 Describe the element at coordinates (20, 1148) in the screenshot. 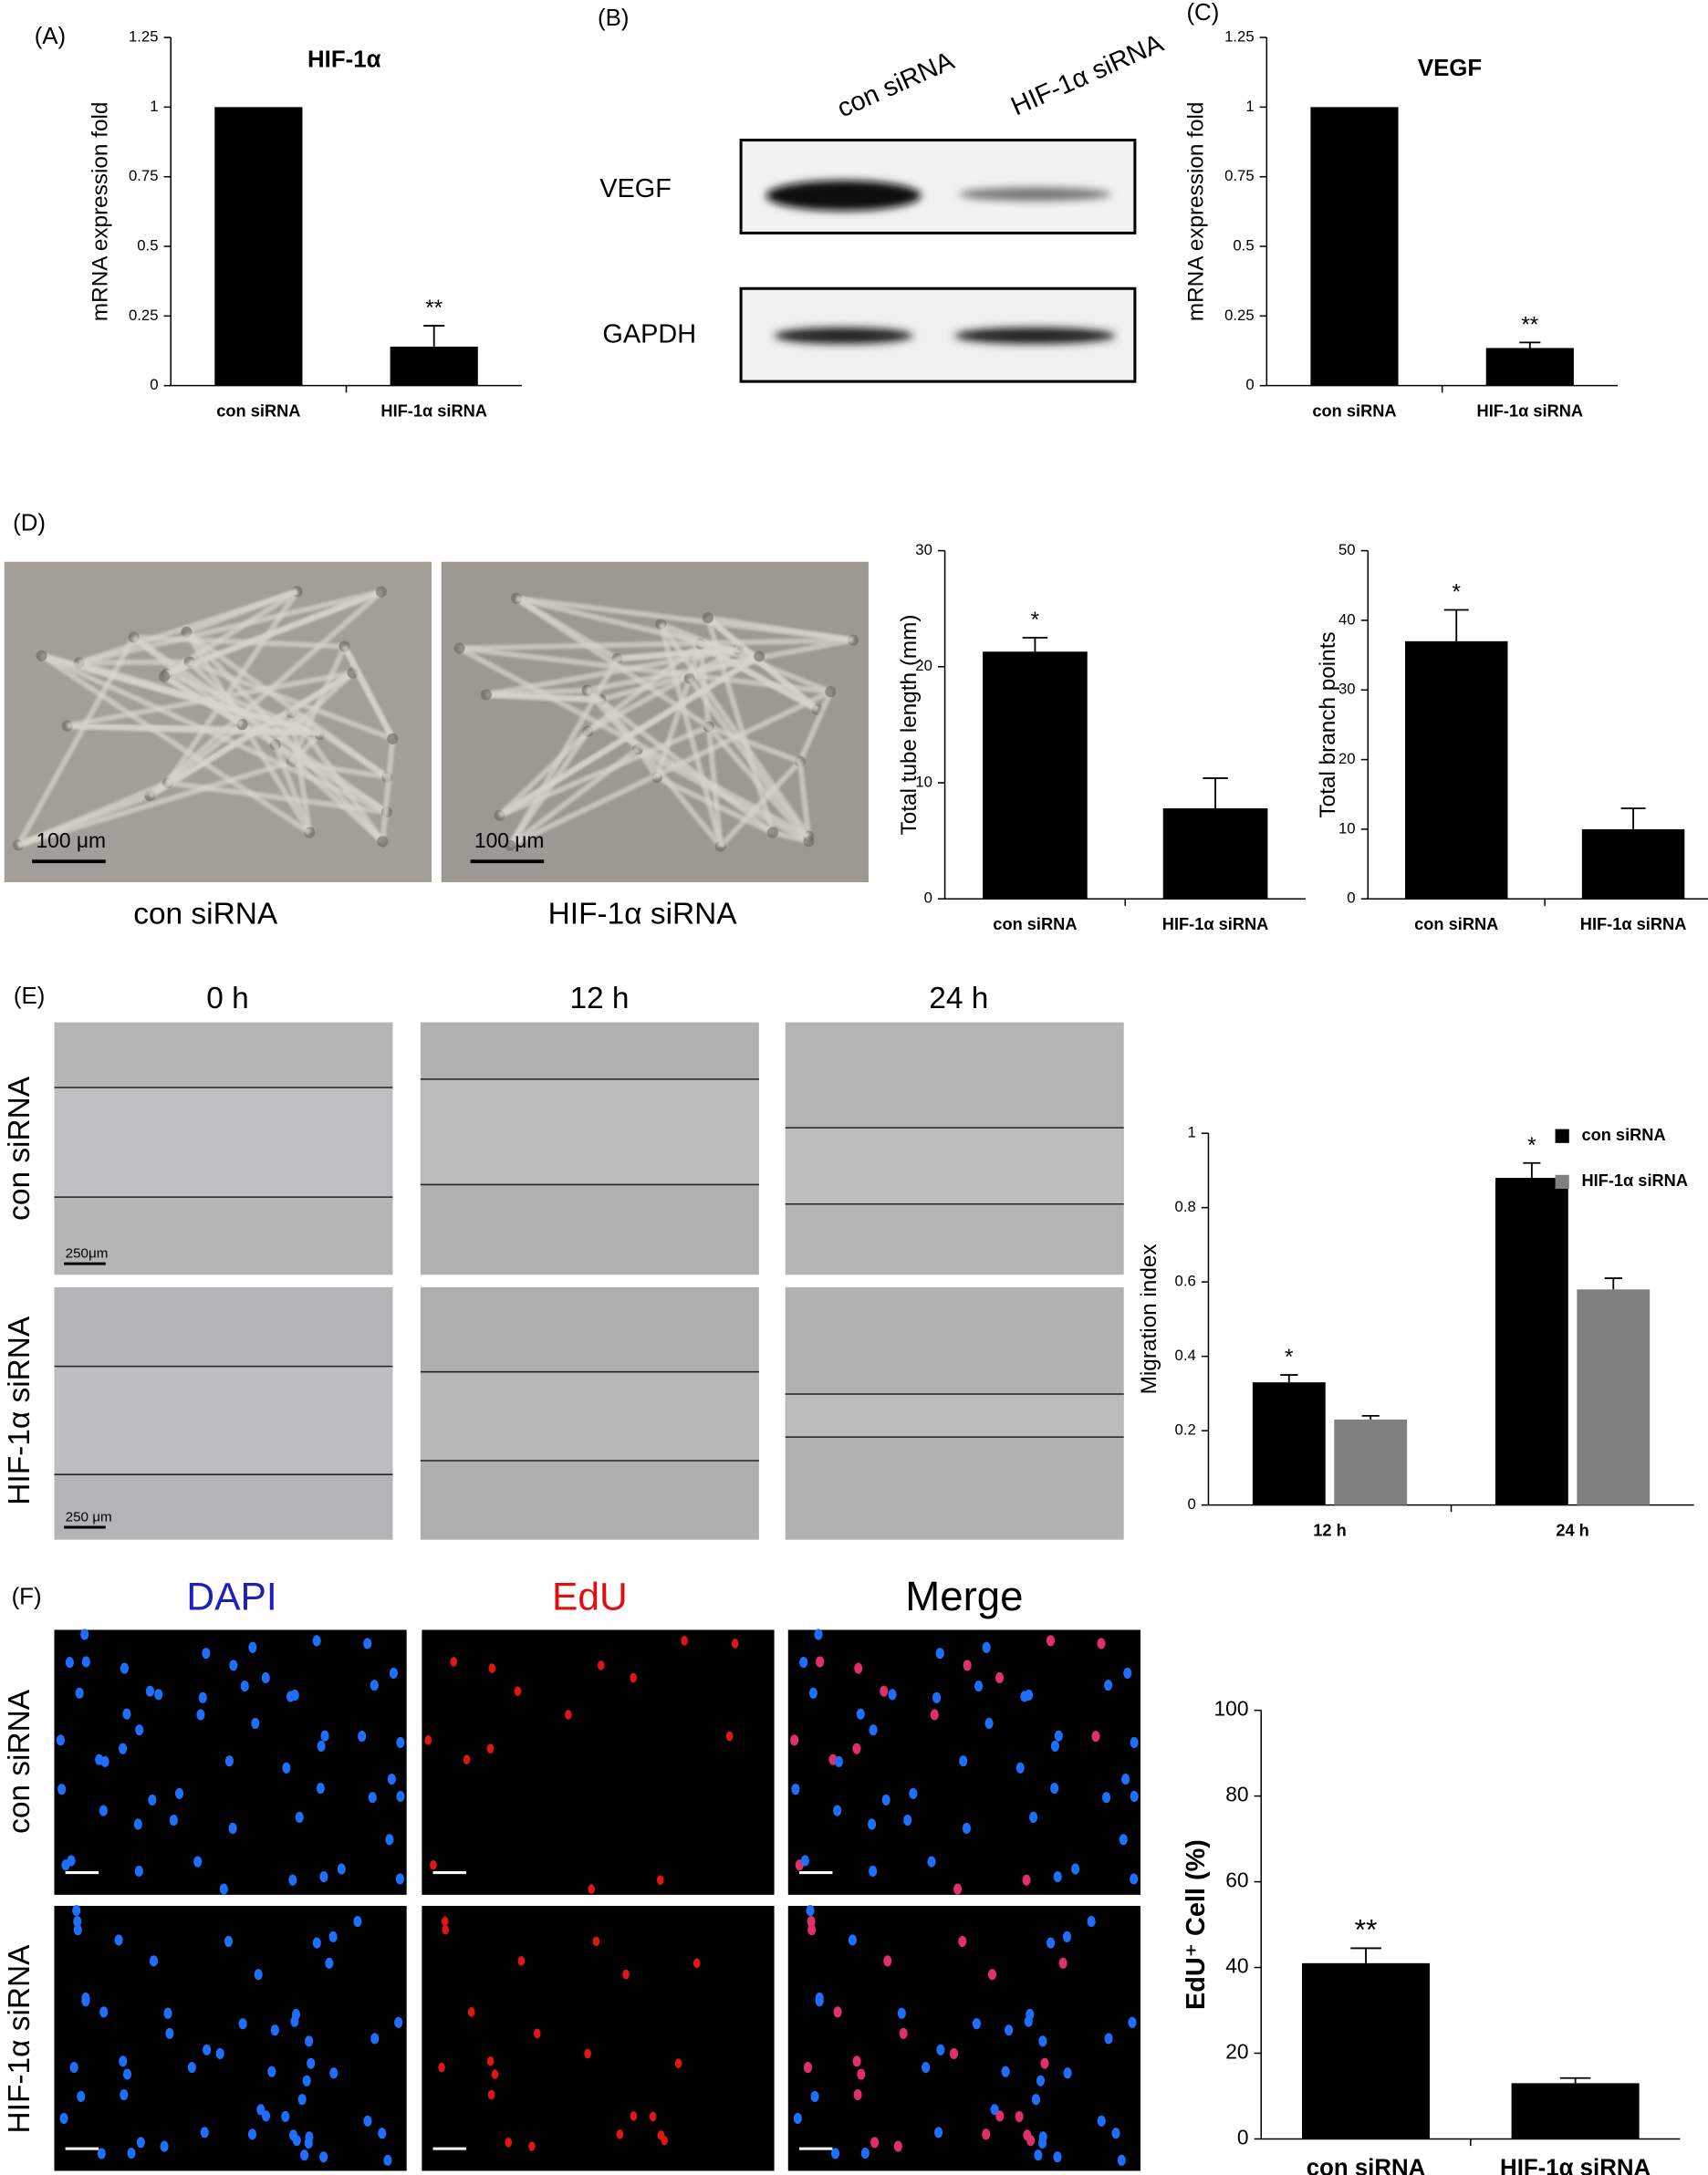

I see `row-label: con siRNA` at that location.